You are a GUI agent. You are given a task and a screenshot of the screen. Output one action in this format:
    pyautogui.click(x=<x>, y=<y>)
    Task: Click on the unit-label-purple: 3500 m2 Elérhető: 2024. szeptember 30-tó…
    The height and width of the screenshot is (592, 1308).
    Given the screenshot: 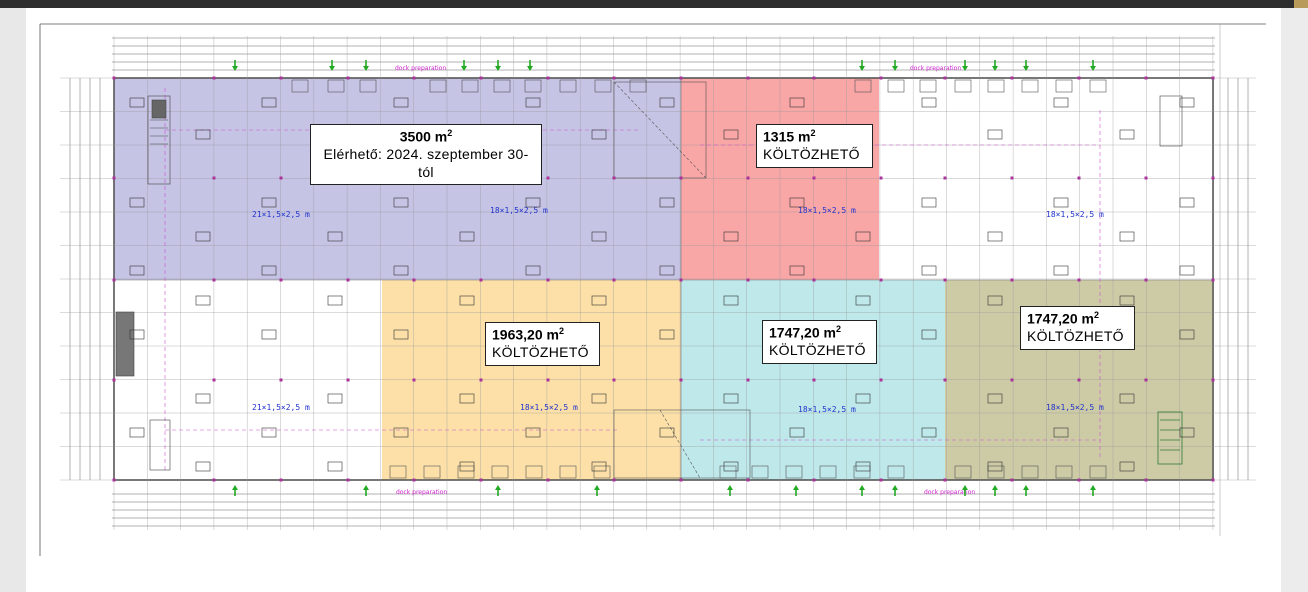 What is the action you would take?
    pyautogui.click(x=426, y=155)
    